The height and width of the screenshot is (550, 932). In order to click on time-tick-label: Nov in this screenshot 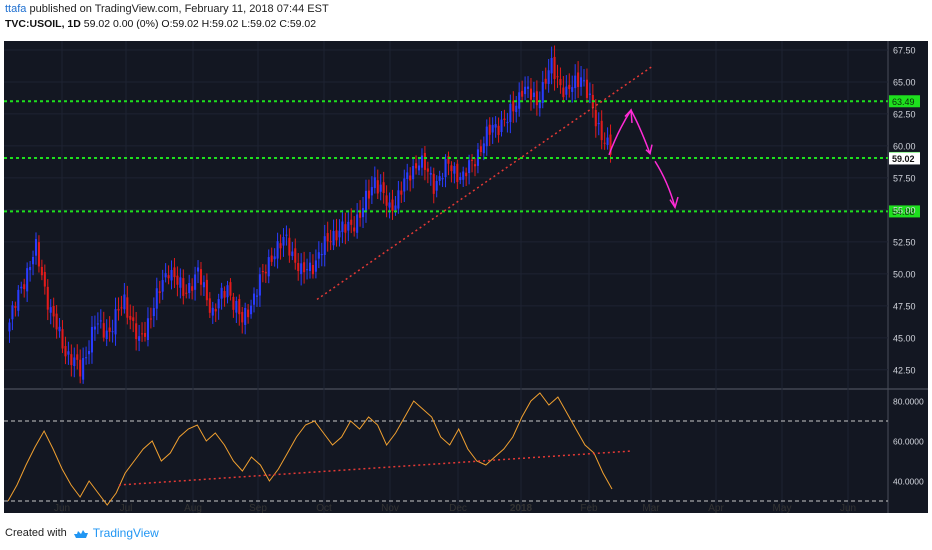, I will do `click(390, 508)`.